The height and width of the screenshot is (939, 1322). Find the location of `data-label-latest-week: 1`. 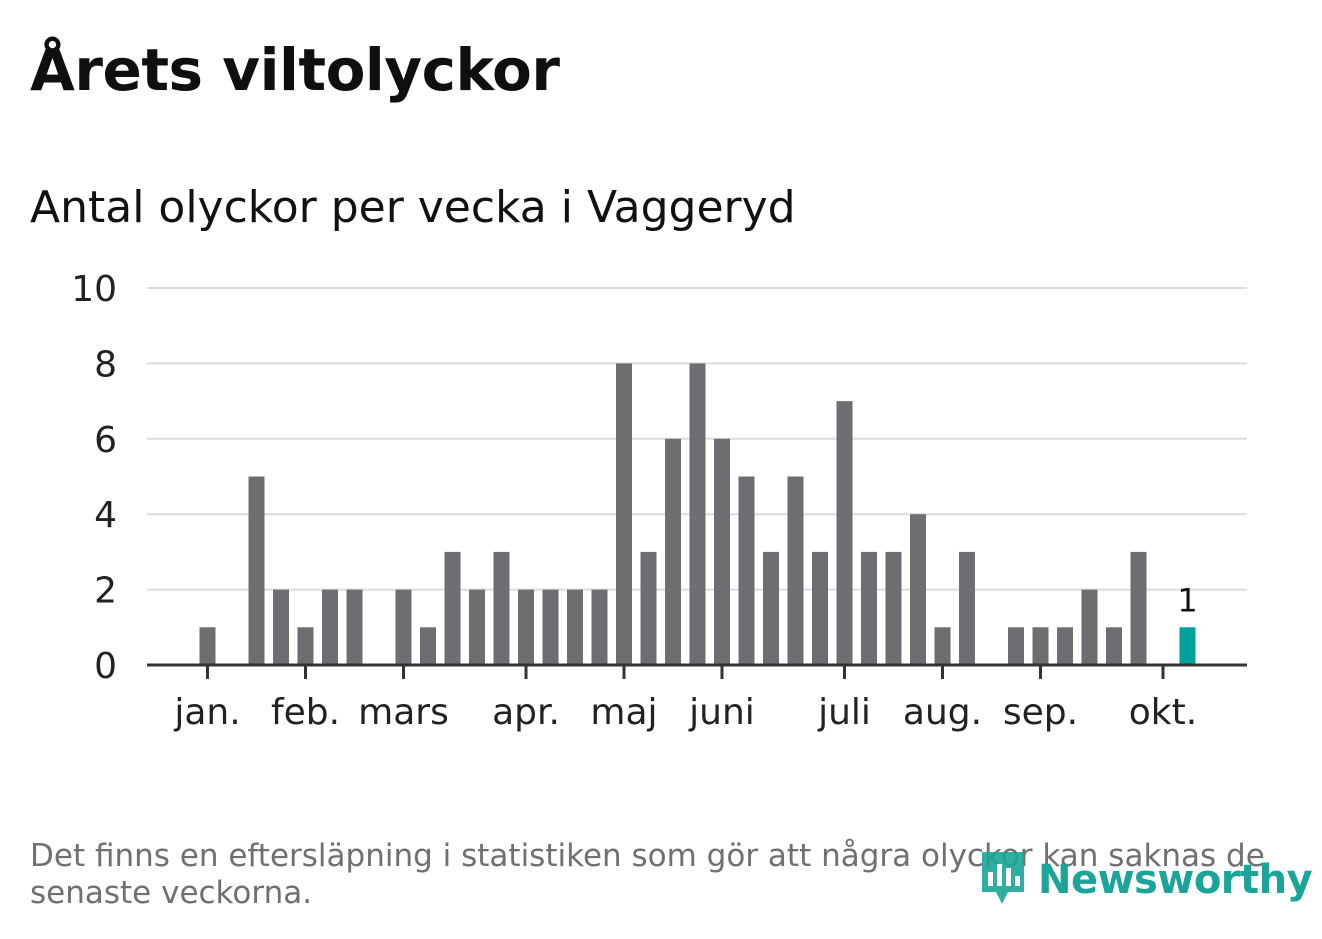

data-label-latest-week: 1 is located at coordinates (1187, 600).